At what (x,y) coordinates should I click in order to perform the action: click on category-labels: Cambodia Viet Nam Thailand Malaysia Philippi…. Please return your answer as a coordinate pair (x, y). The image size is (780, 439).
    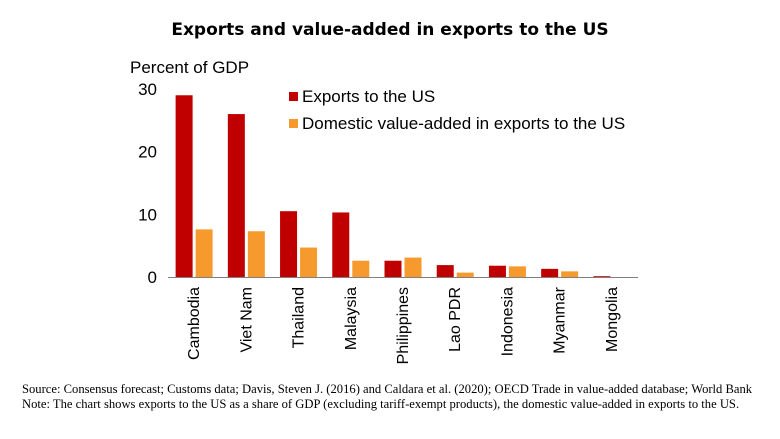
    Looking at the image, I should click on (403, 325).